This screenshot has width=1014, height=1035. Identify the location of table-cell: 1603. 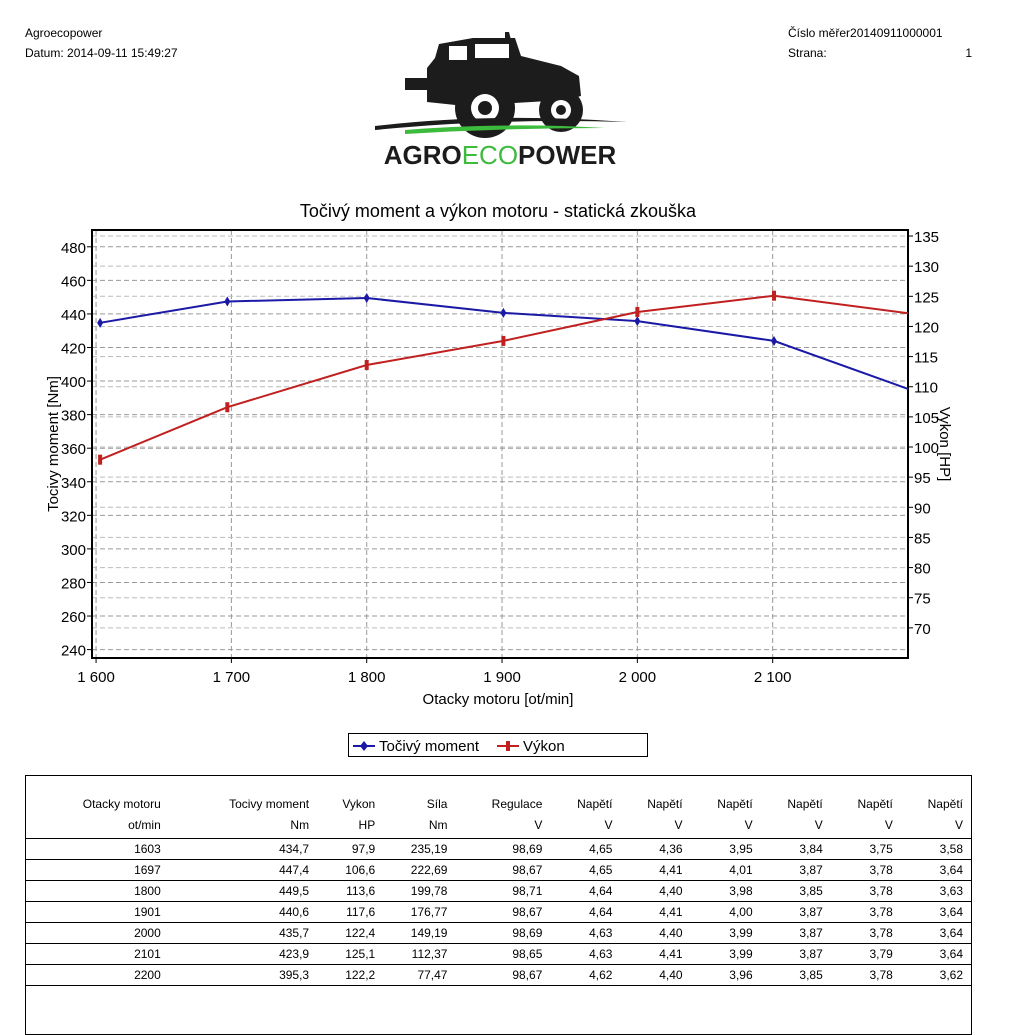
(100, 849).